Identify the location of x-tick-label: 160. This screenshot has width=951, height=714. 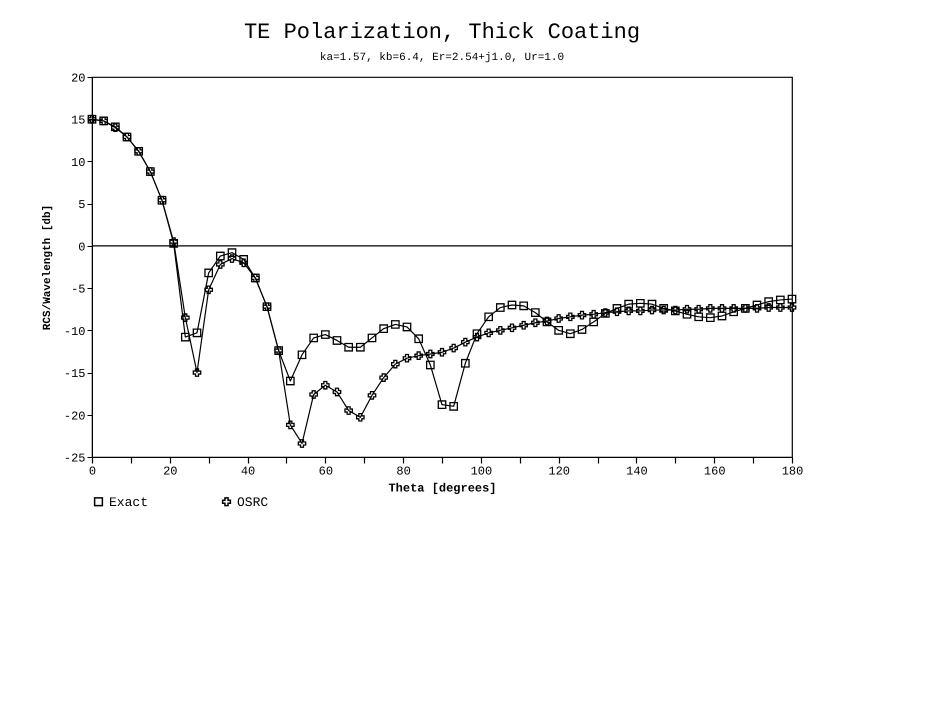
(715, 471).